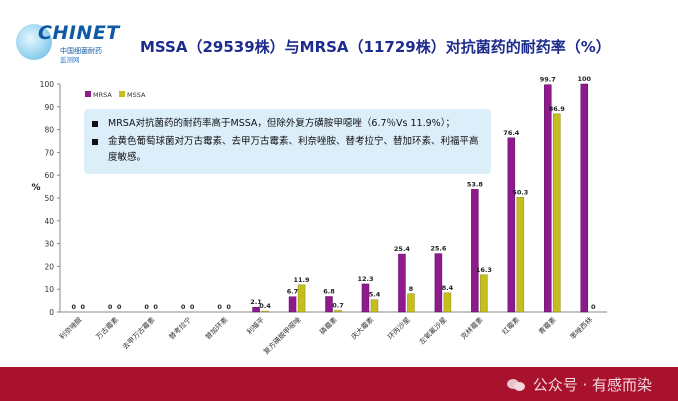  What do you see at coordinates (516, 385) in the screenshot?
I see `wechat-icon` at bounding box center [516, 385].